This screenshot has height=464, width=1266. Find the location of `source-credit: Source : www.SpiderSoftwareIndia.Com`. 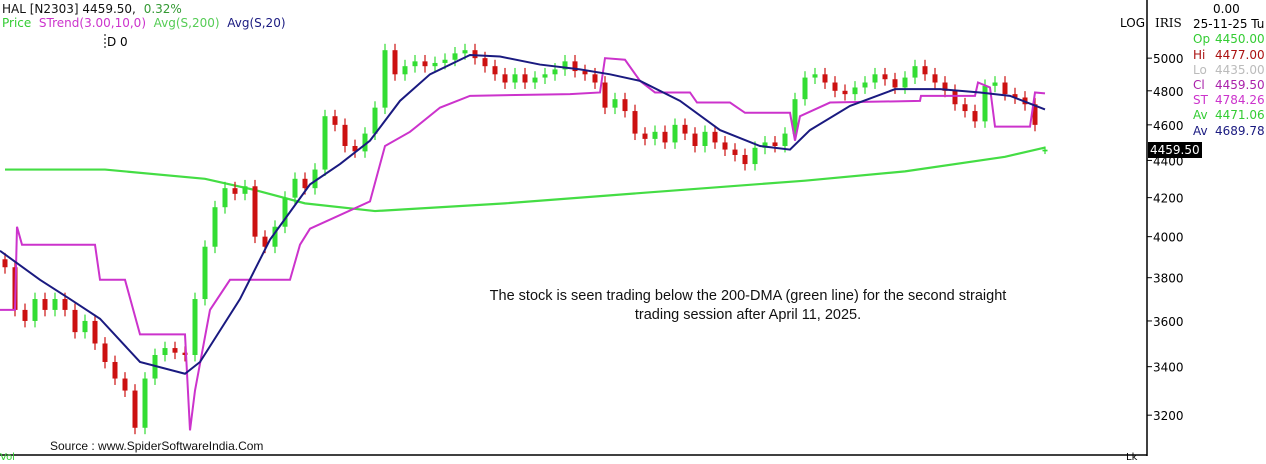

source-credit: Source : www.SpiderSoftwareIndia.Com is located at coordinates (157, 446).